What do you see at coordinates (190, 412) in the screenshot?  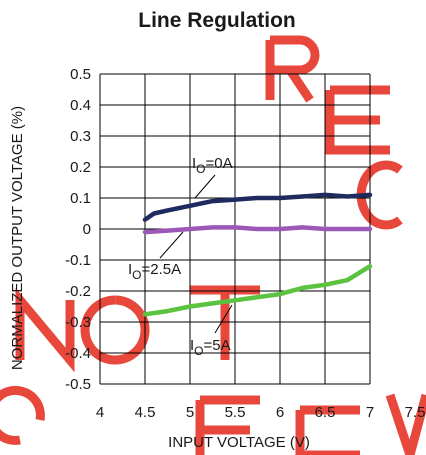 I see `x-tick-label: 5` at bounding box center [190, 412].